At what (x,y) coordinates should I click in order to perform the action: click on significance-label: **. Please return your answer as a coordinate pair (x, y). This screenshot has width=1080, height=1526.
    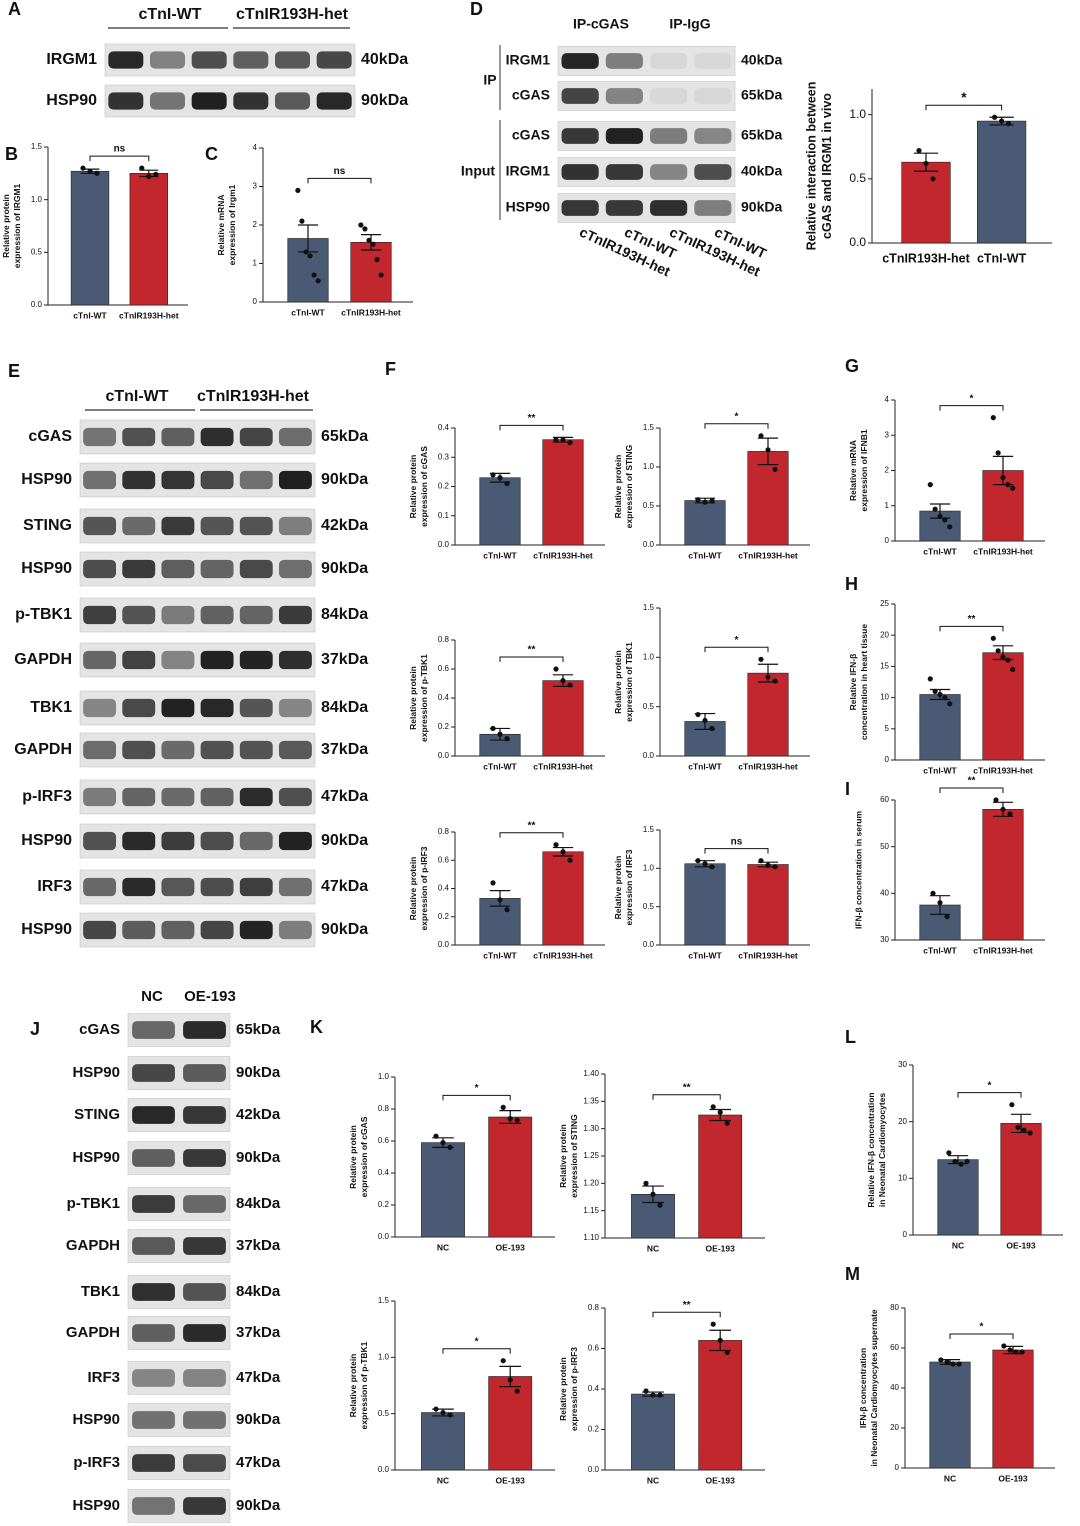
    Looking at the image, I should click on (532, 650).